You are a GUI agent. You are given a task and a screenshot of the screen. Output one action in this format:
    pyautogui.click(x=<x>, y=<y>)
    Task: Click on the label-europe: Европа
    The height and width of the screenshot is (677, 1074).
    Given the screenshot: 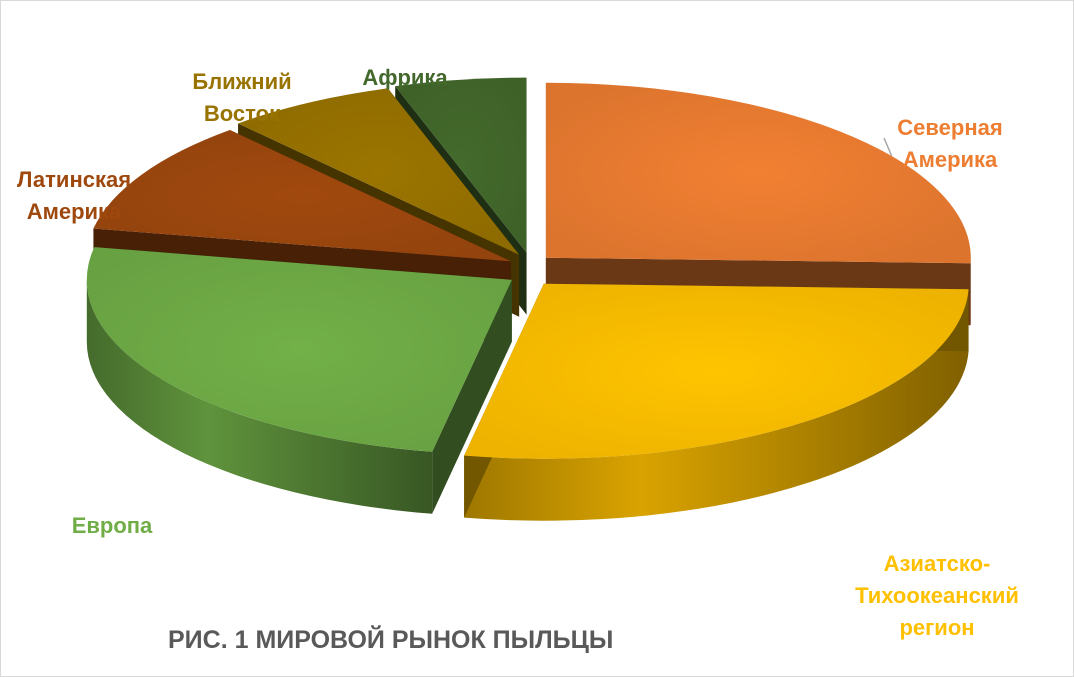 What is the action you would take?
    pyautogui.click(x=112, y=525)
    